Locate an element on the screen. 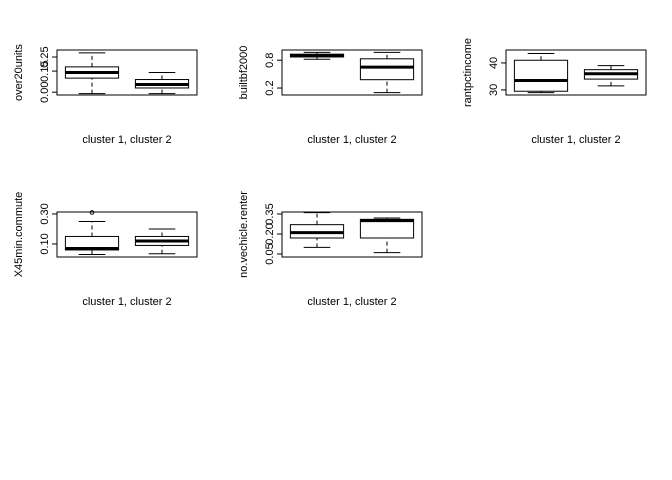 The image size is (672, 480). y-axis-label: X45min.commute is located at coordinates (19, 235).